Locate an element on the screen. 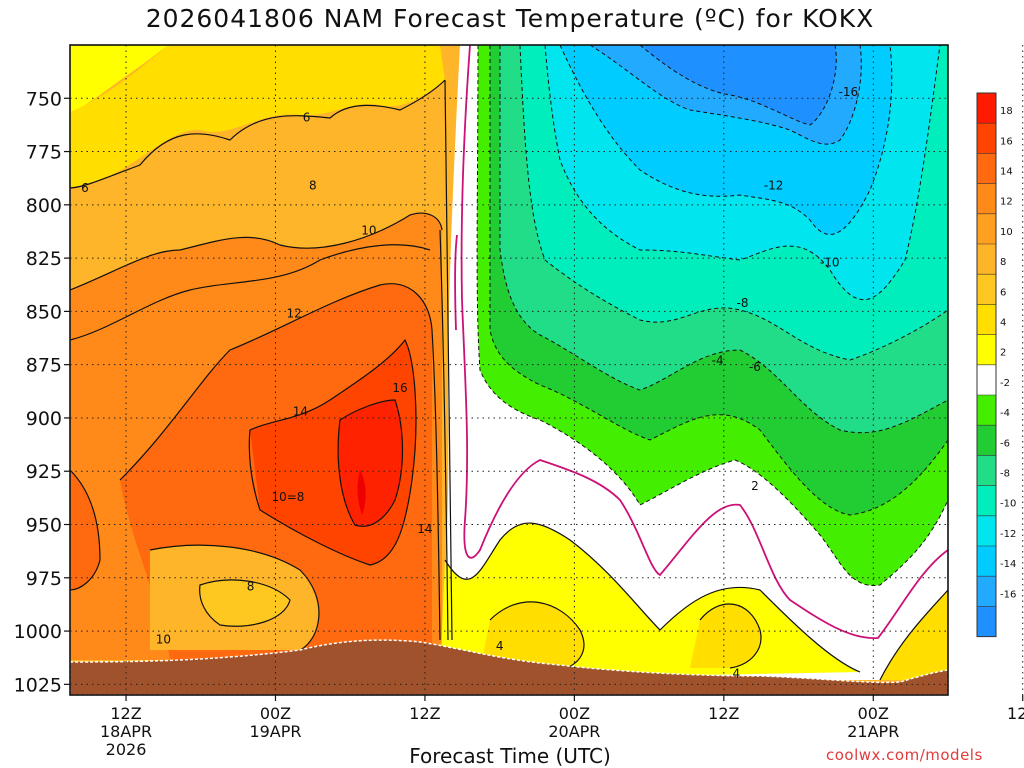 This screenshot has height=768, width=1024. contour-8-lower is located at coordinates (234, 597).